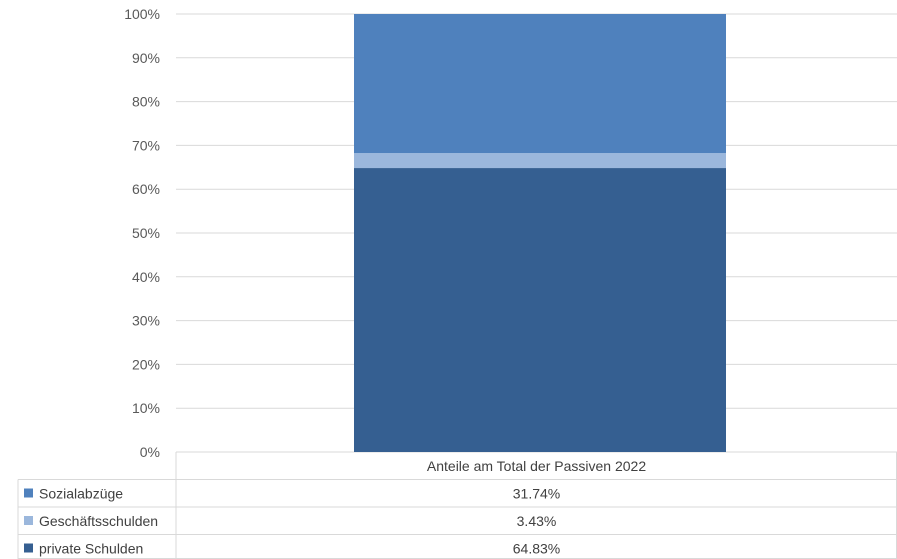 The image size is (897, 559). What do you see at coordinates (537, 521) in the screenshot?
I see `data-label: 3.43%` at bounding box center [537, 521].